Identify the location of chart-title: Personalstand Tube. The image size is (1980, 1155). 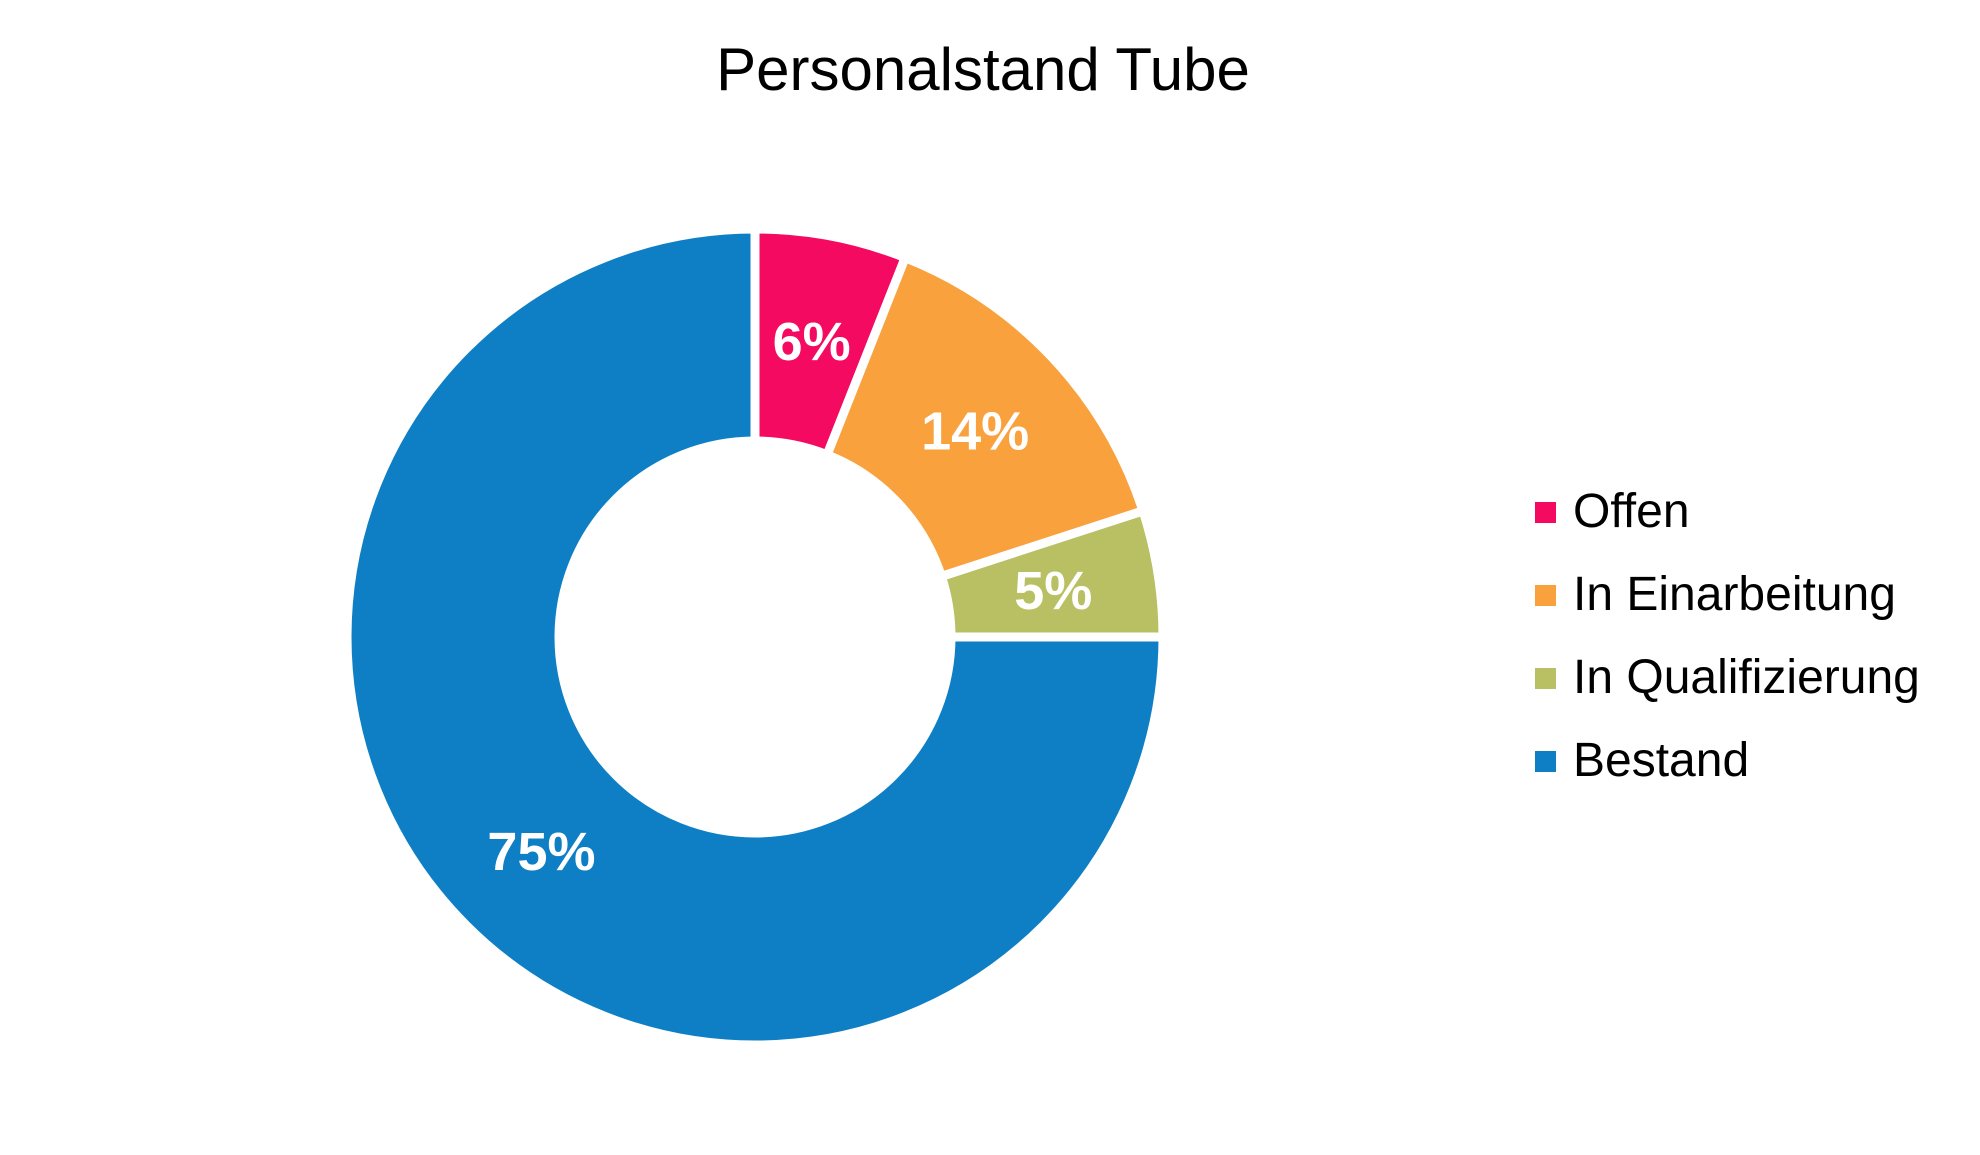
(983, 69).